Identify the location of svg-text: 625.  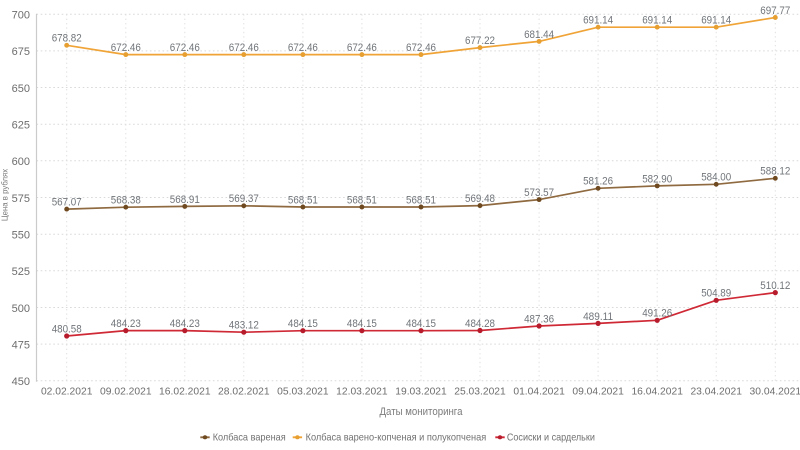
(21, 126).